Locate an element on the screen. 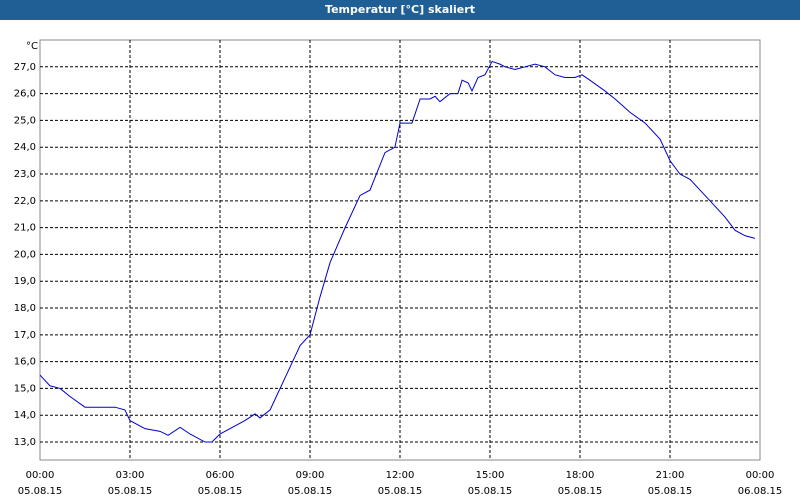 The height and width of the screenshot is (500, 800). x-tick-label: 18:00 is located at coordinates (580, 475).